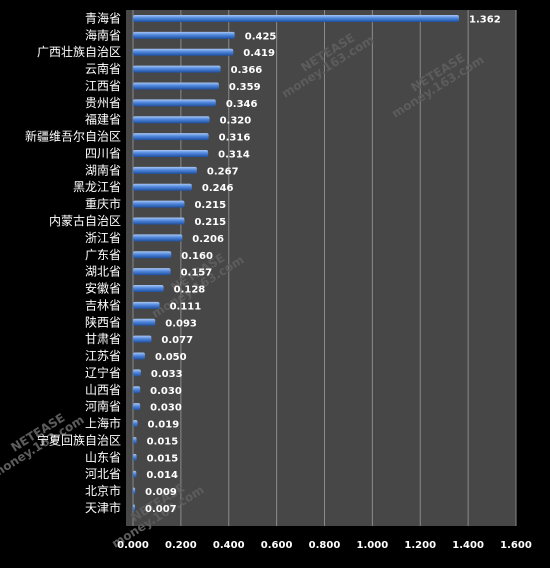 This screenshot has width=550, height=568. Describe the element at coordinates (190, 290) in the screenshot. I see `value-label: 0.128` at that location.